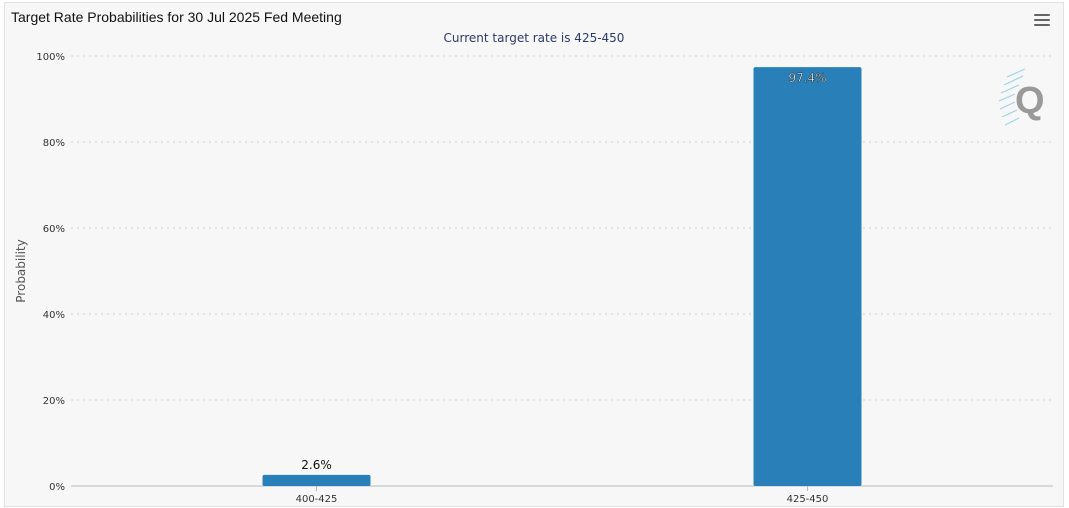 This screenshot has width=1069, height=508. Describe the element at coordinates (21, 270) in the screenshot. I see `y-axis-label: Probability` at that location.